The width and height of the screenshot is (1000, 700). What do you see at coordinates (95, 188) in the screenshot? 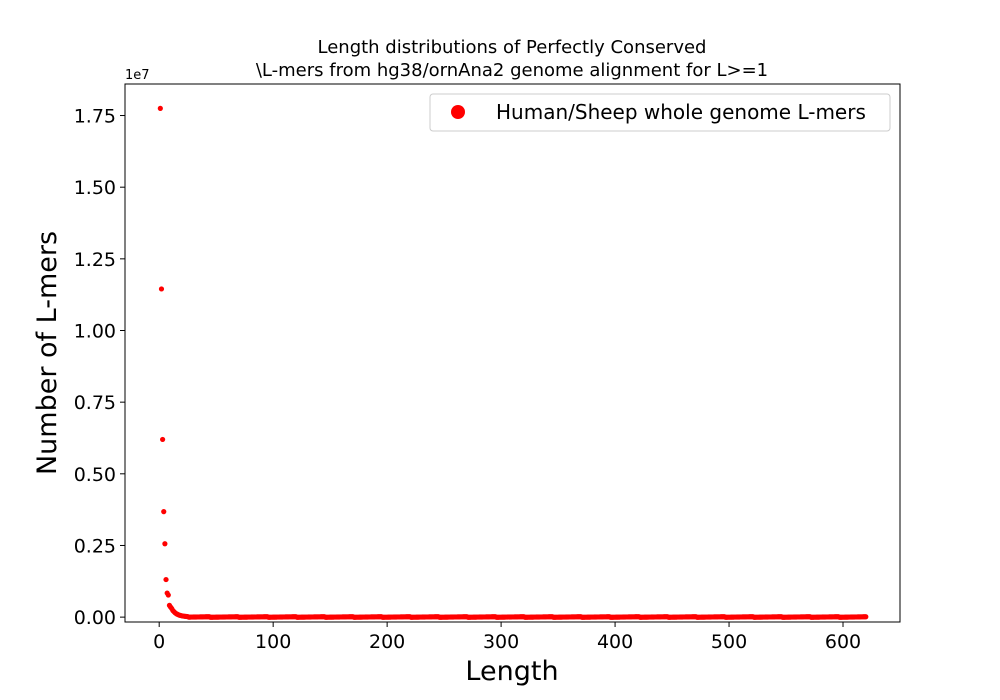
I see `y-tick-label: 1.50` at bounding box center [95, 188].